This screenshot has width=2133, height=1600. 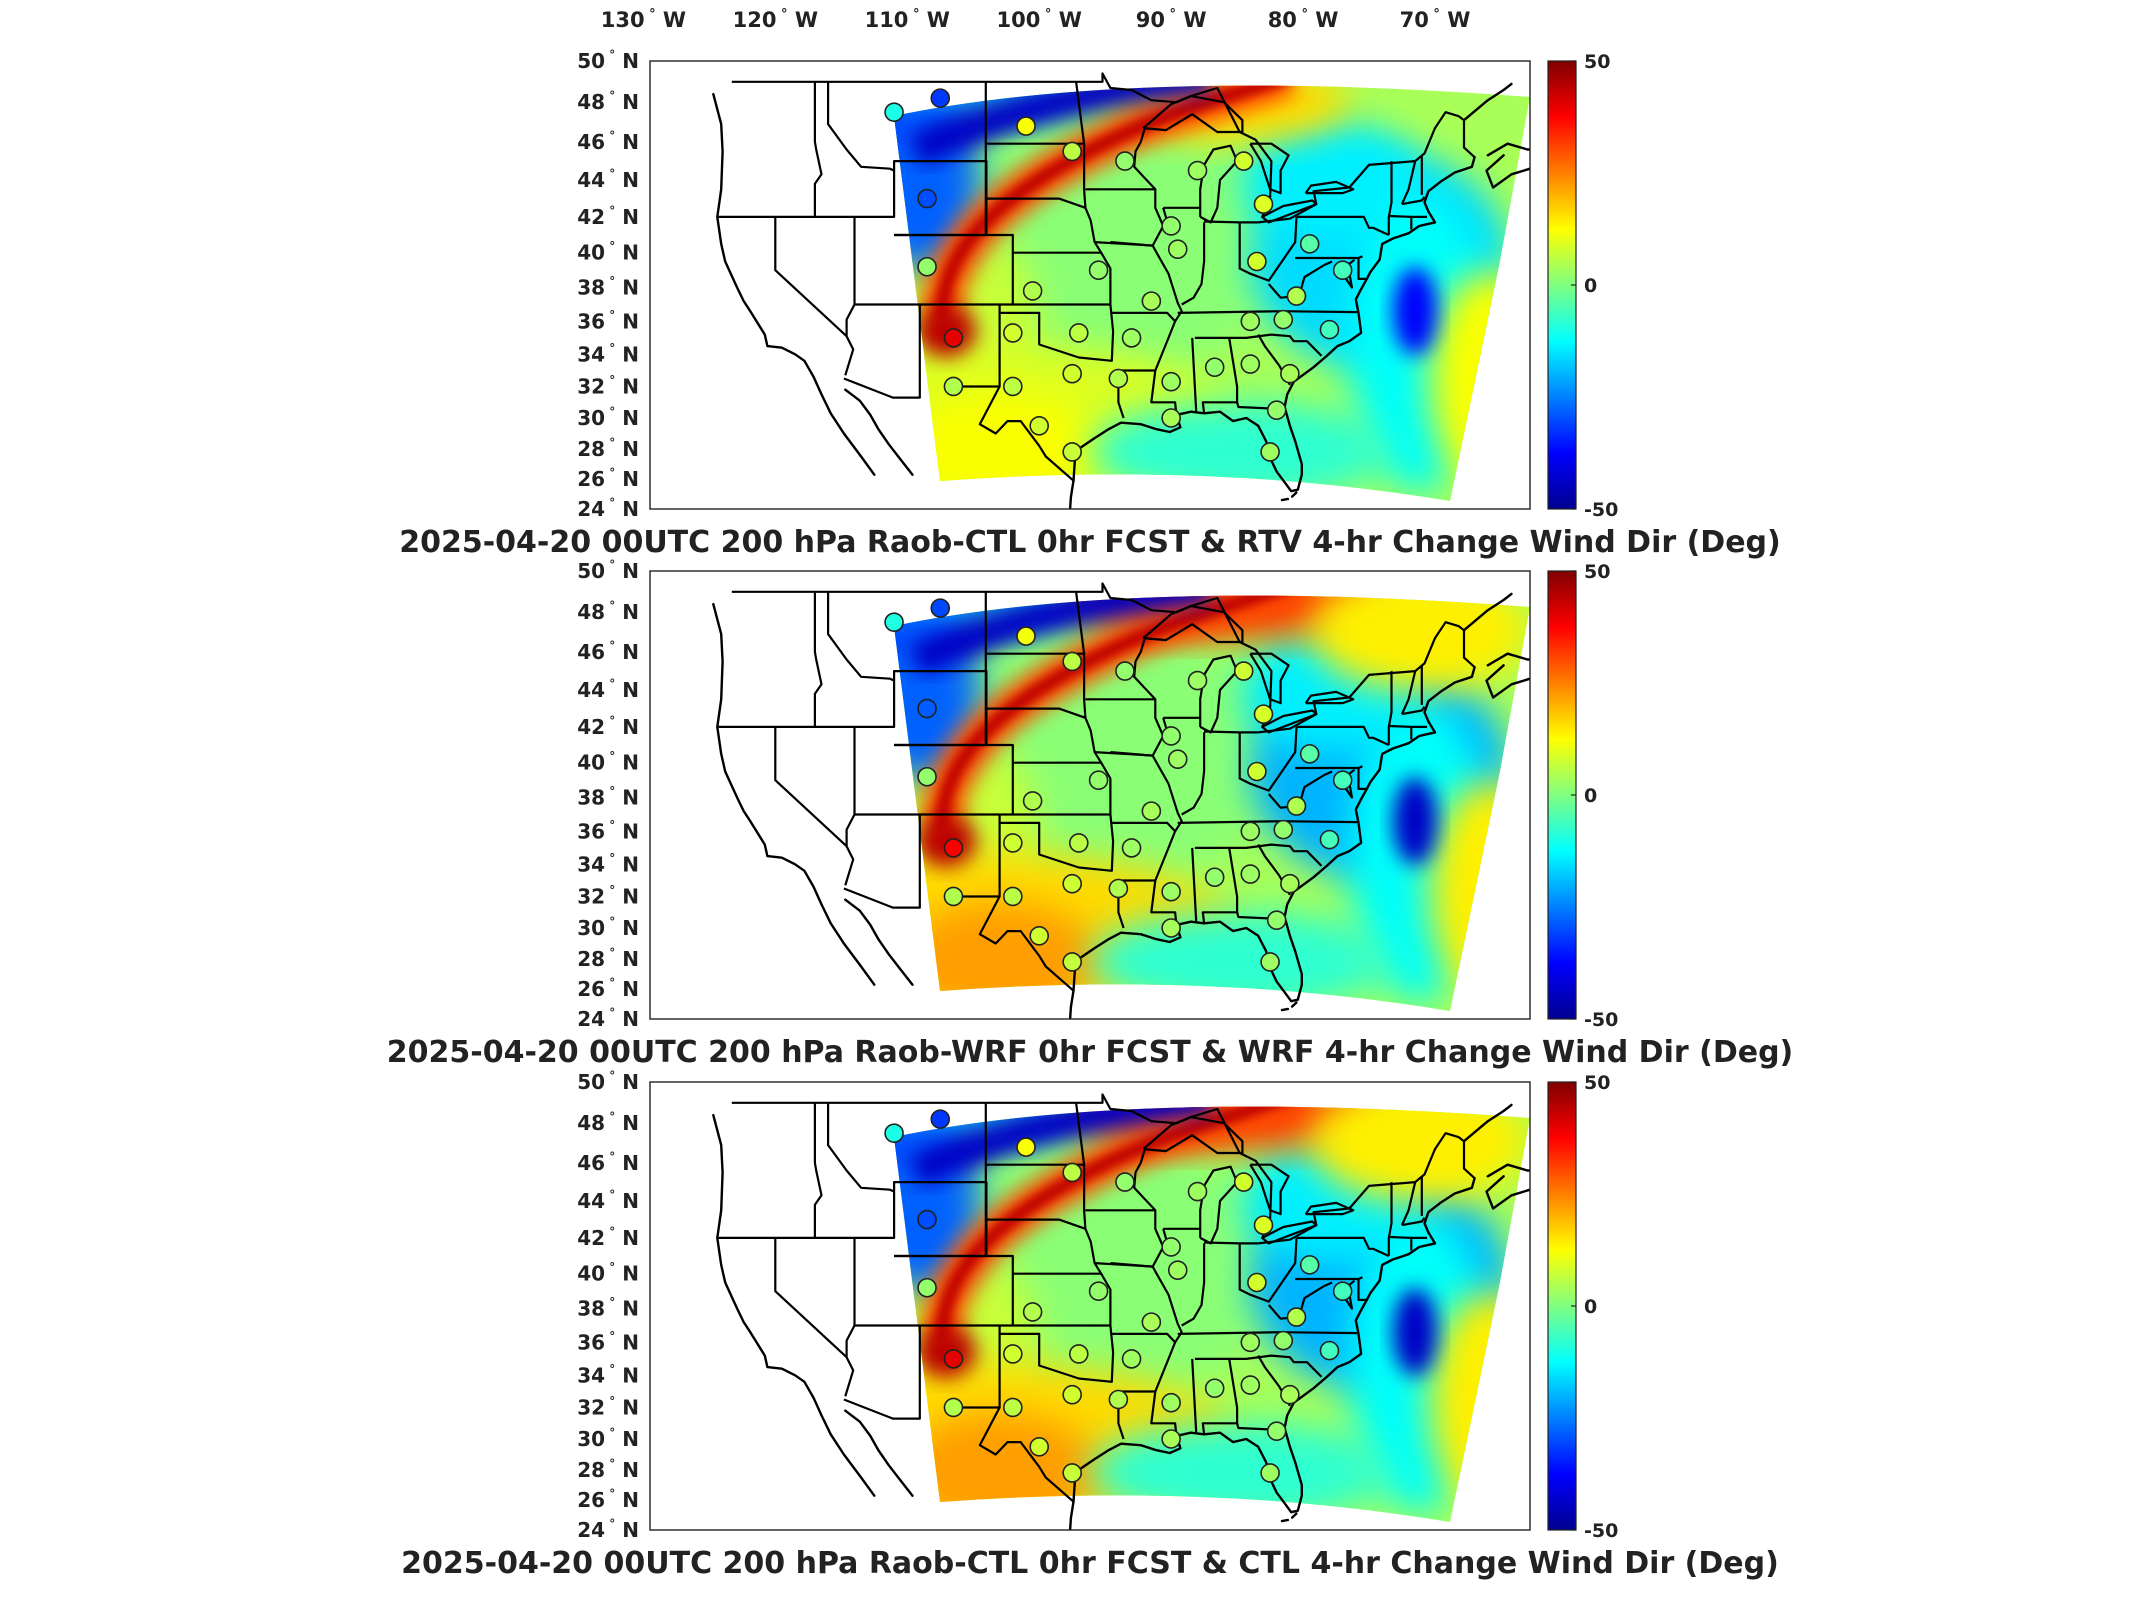 I want to click on colorbar-tick-label: 50, so click(x=1597, y=62).